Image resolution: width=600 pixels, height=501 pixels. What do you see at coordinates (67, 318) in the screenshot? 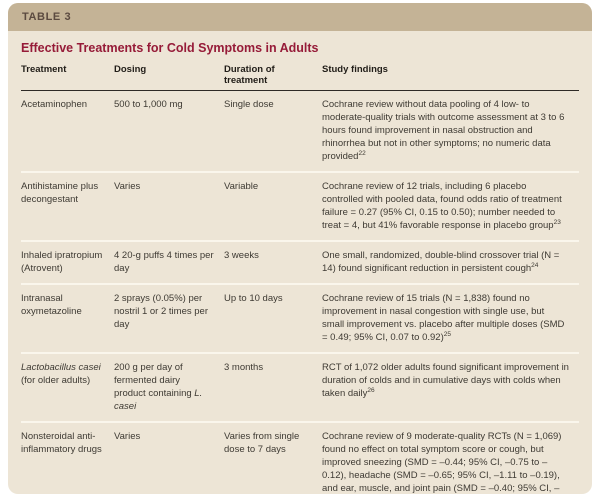
I see `treatment-cell: Intranasal oxymetazoline` at bounding box center [67, 318].